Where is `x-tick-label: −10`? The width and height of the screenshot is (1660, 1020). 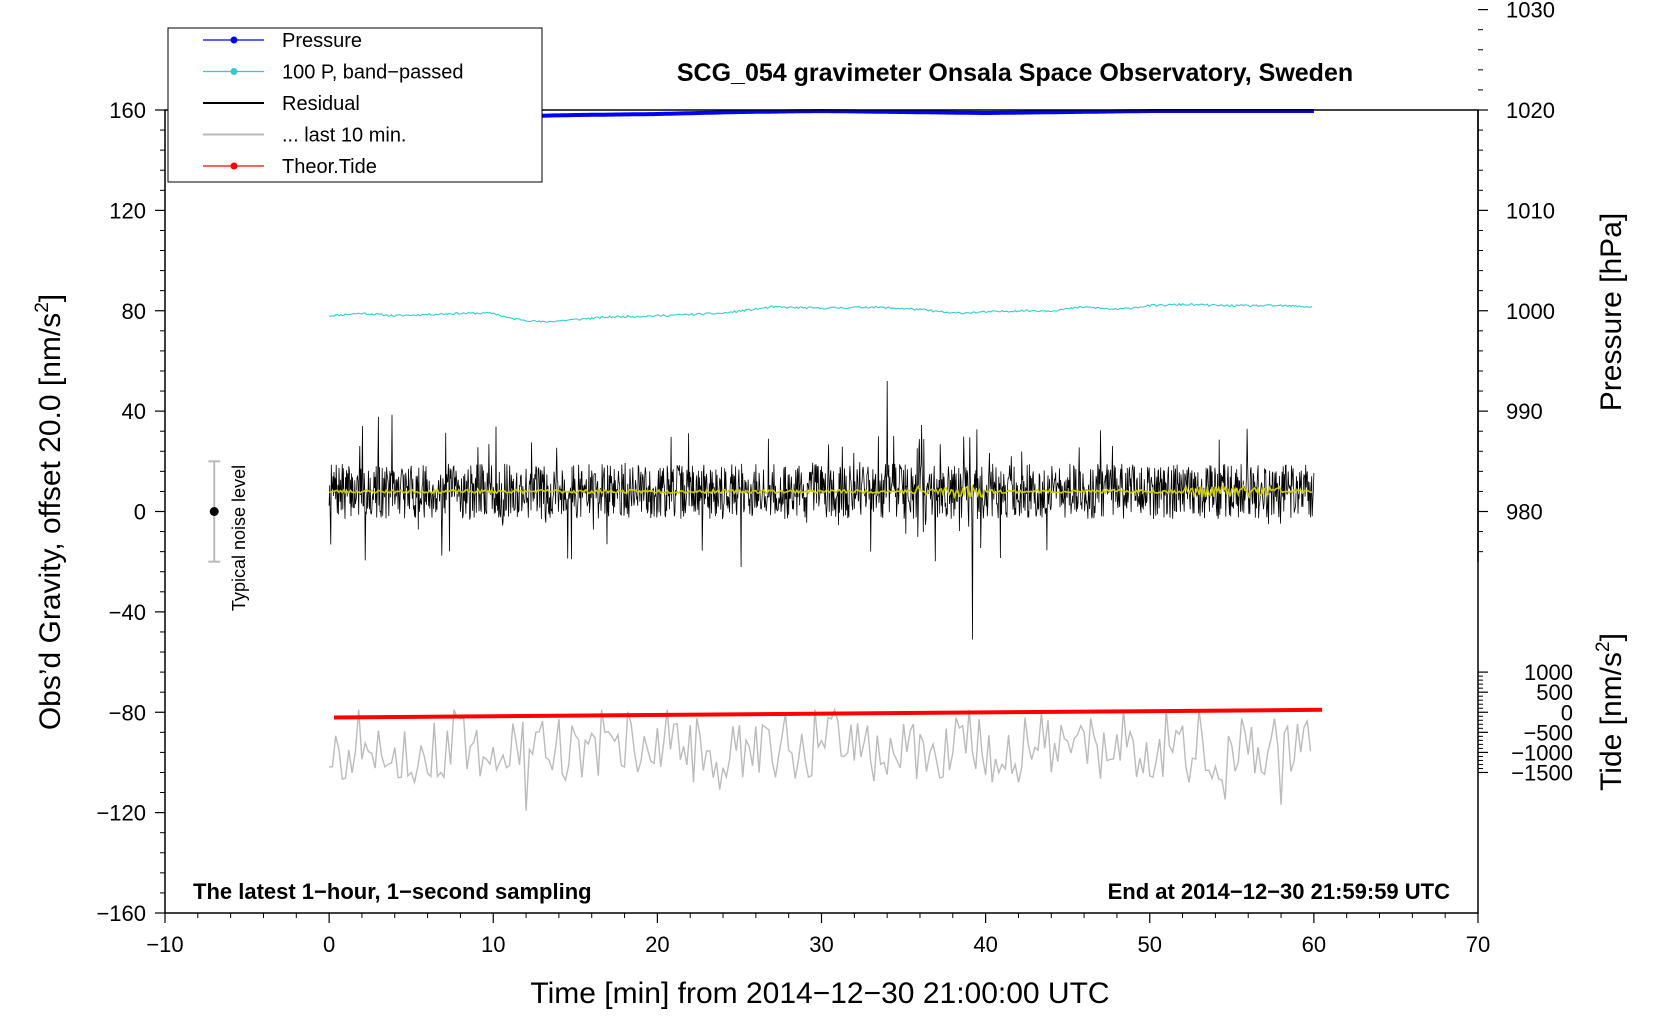
x-tick-label: −10 is located at coordinates (164, 944).